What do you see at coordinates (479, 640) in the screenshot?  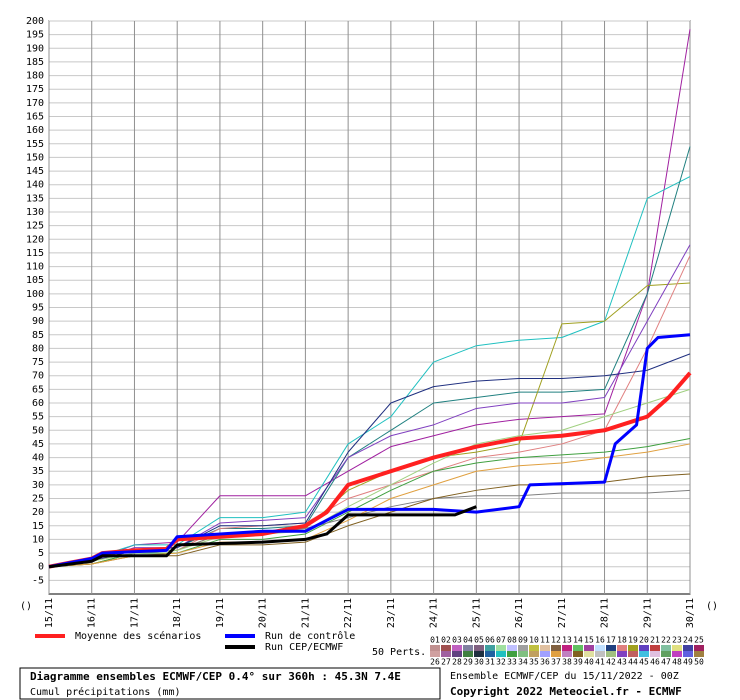 I see `member-label: 05` at bounding box center [479, 640].